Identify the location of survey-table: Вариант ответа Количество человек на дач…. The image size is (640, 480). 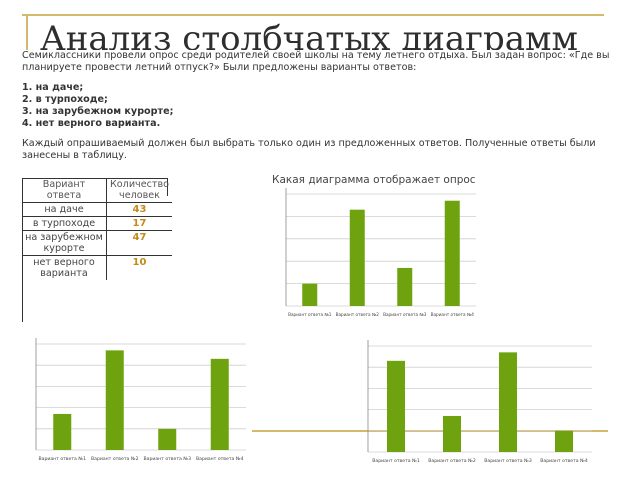
(97, 229).